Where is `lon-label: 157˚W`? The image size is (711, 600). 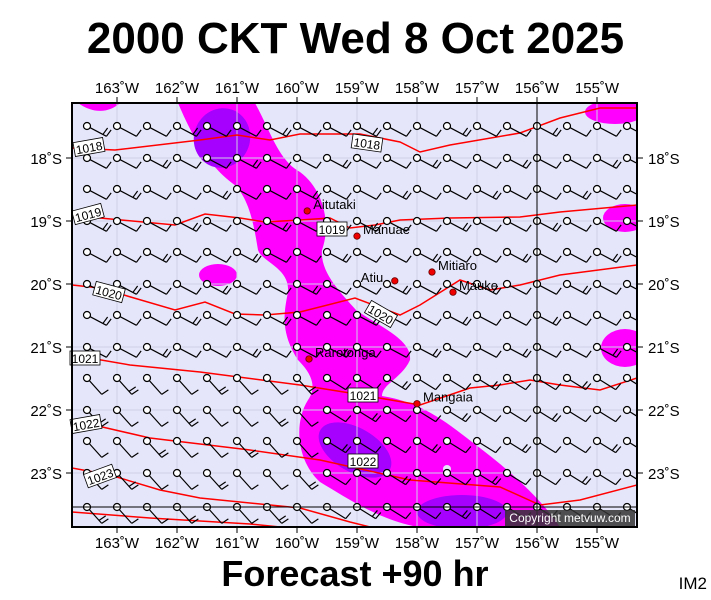
lon-label: 157˚W is located at coordinates (477, 543).